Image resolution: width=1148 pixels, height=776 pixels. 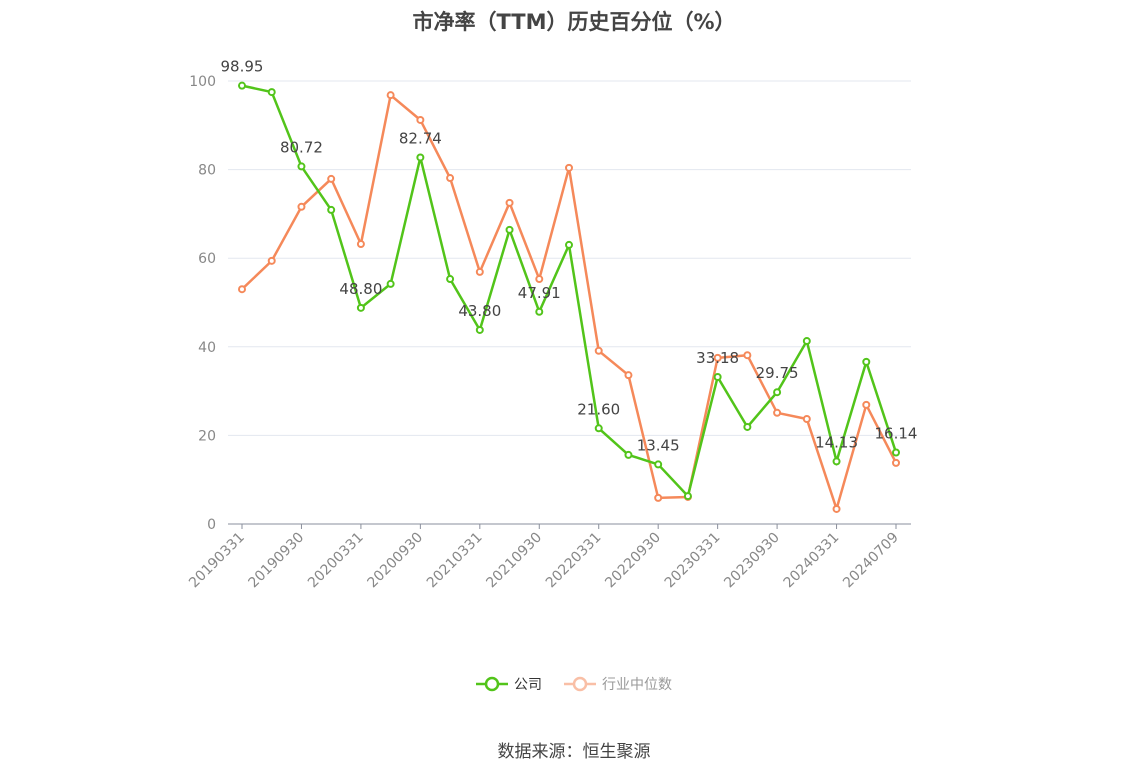 What do you see at coordinates (207, 348) in the screenshot?
I see `y-tick-label: 40` at bounding box center [207, 348].